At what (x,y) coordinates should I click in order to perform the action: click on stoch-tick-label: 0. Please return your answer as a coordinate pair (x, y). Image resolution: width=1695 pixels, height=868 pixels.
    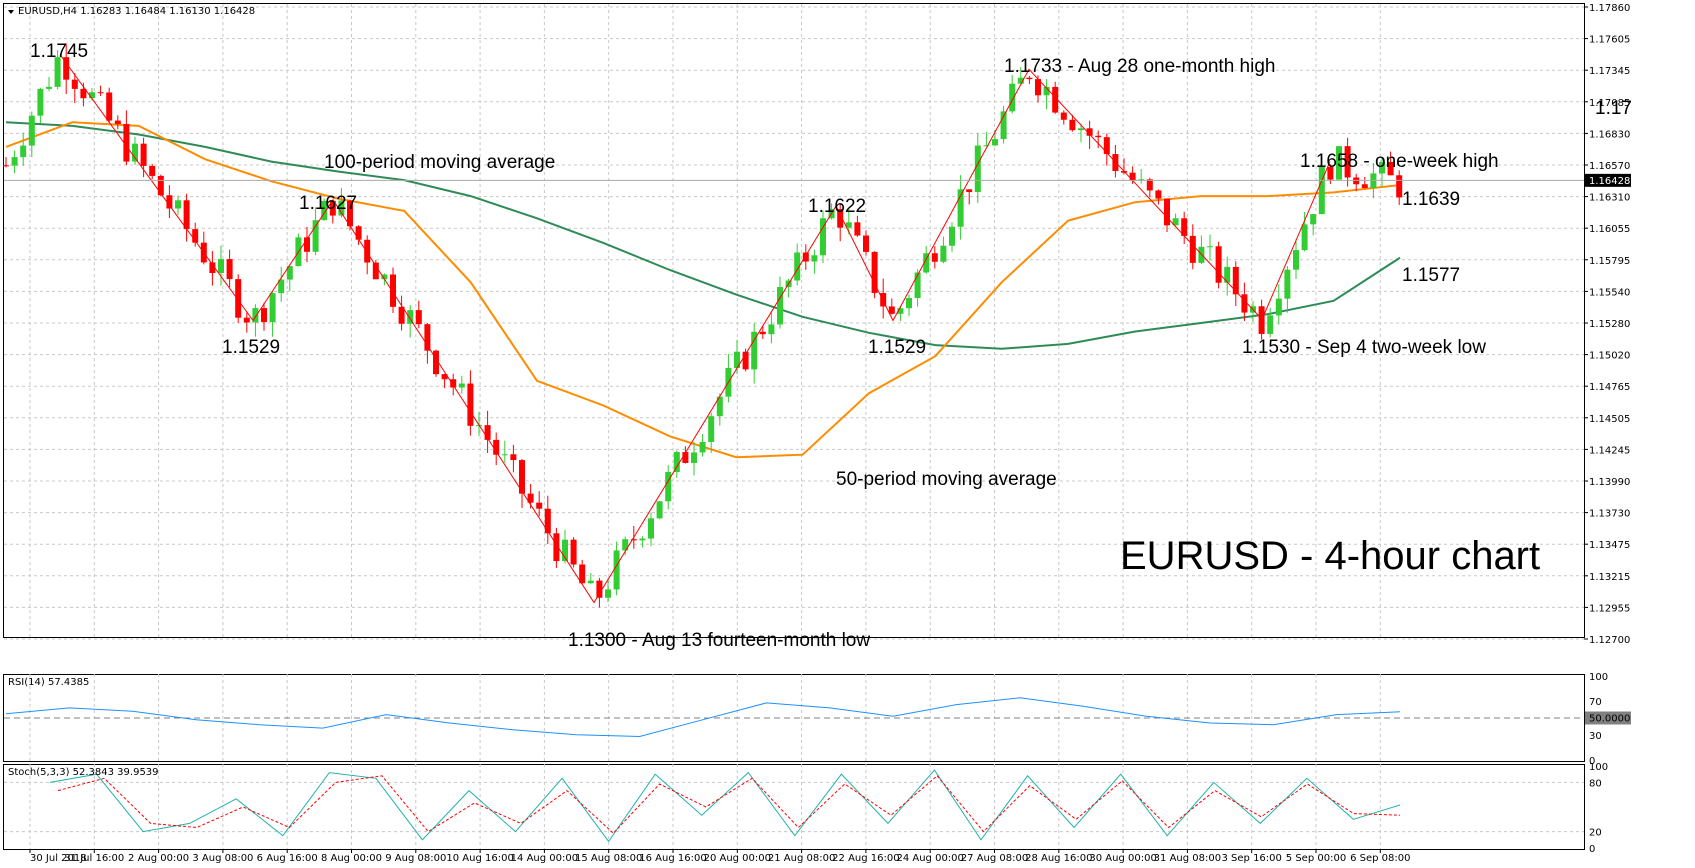
    Looking at the image, I should click on (1592, 849).